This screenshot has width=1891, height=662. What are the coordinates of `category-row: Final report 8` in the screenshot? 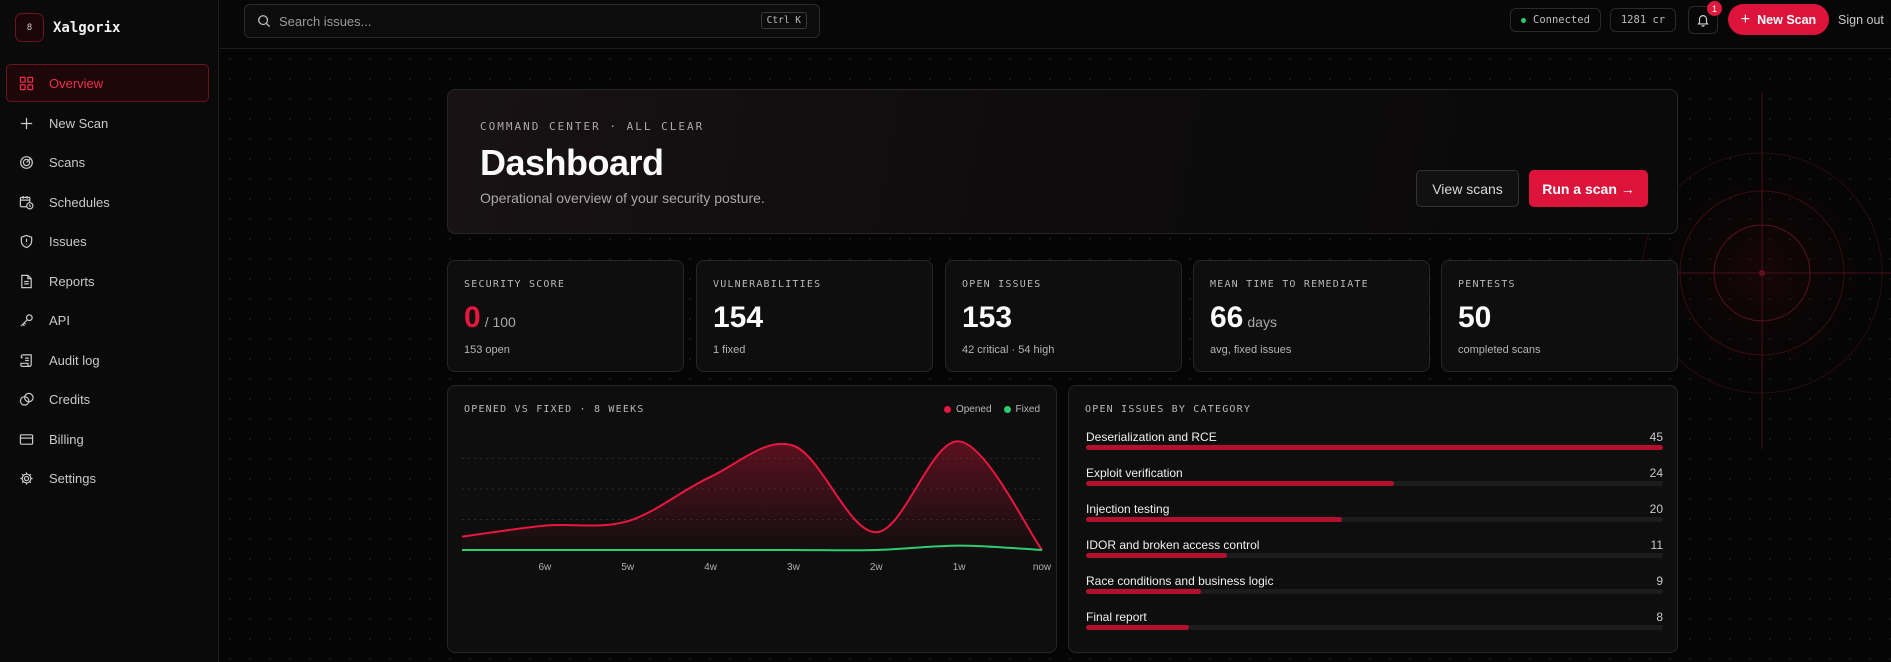 It's located at (1374, 628).